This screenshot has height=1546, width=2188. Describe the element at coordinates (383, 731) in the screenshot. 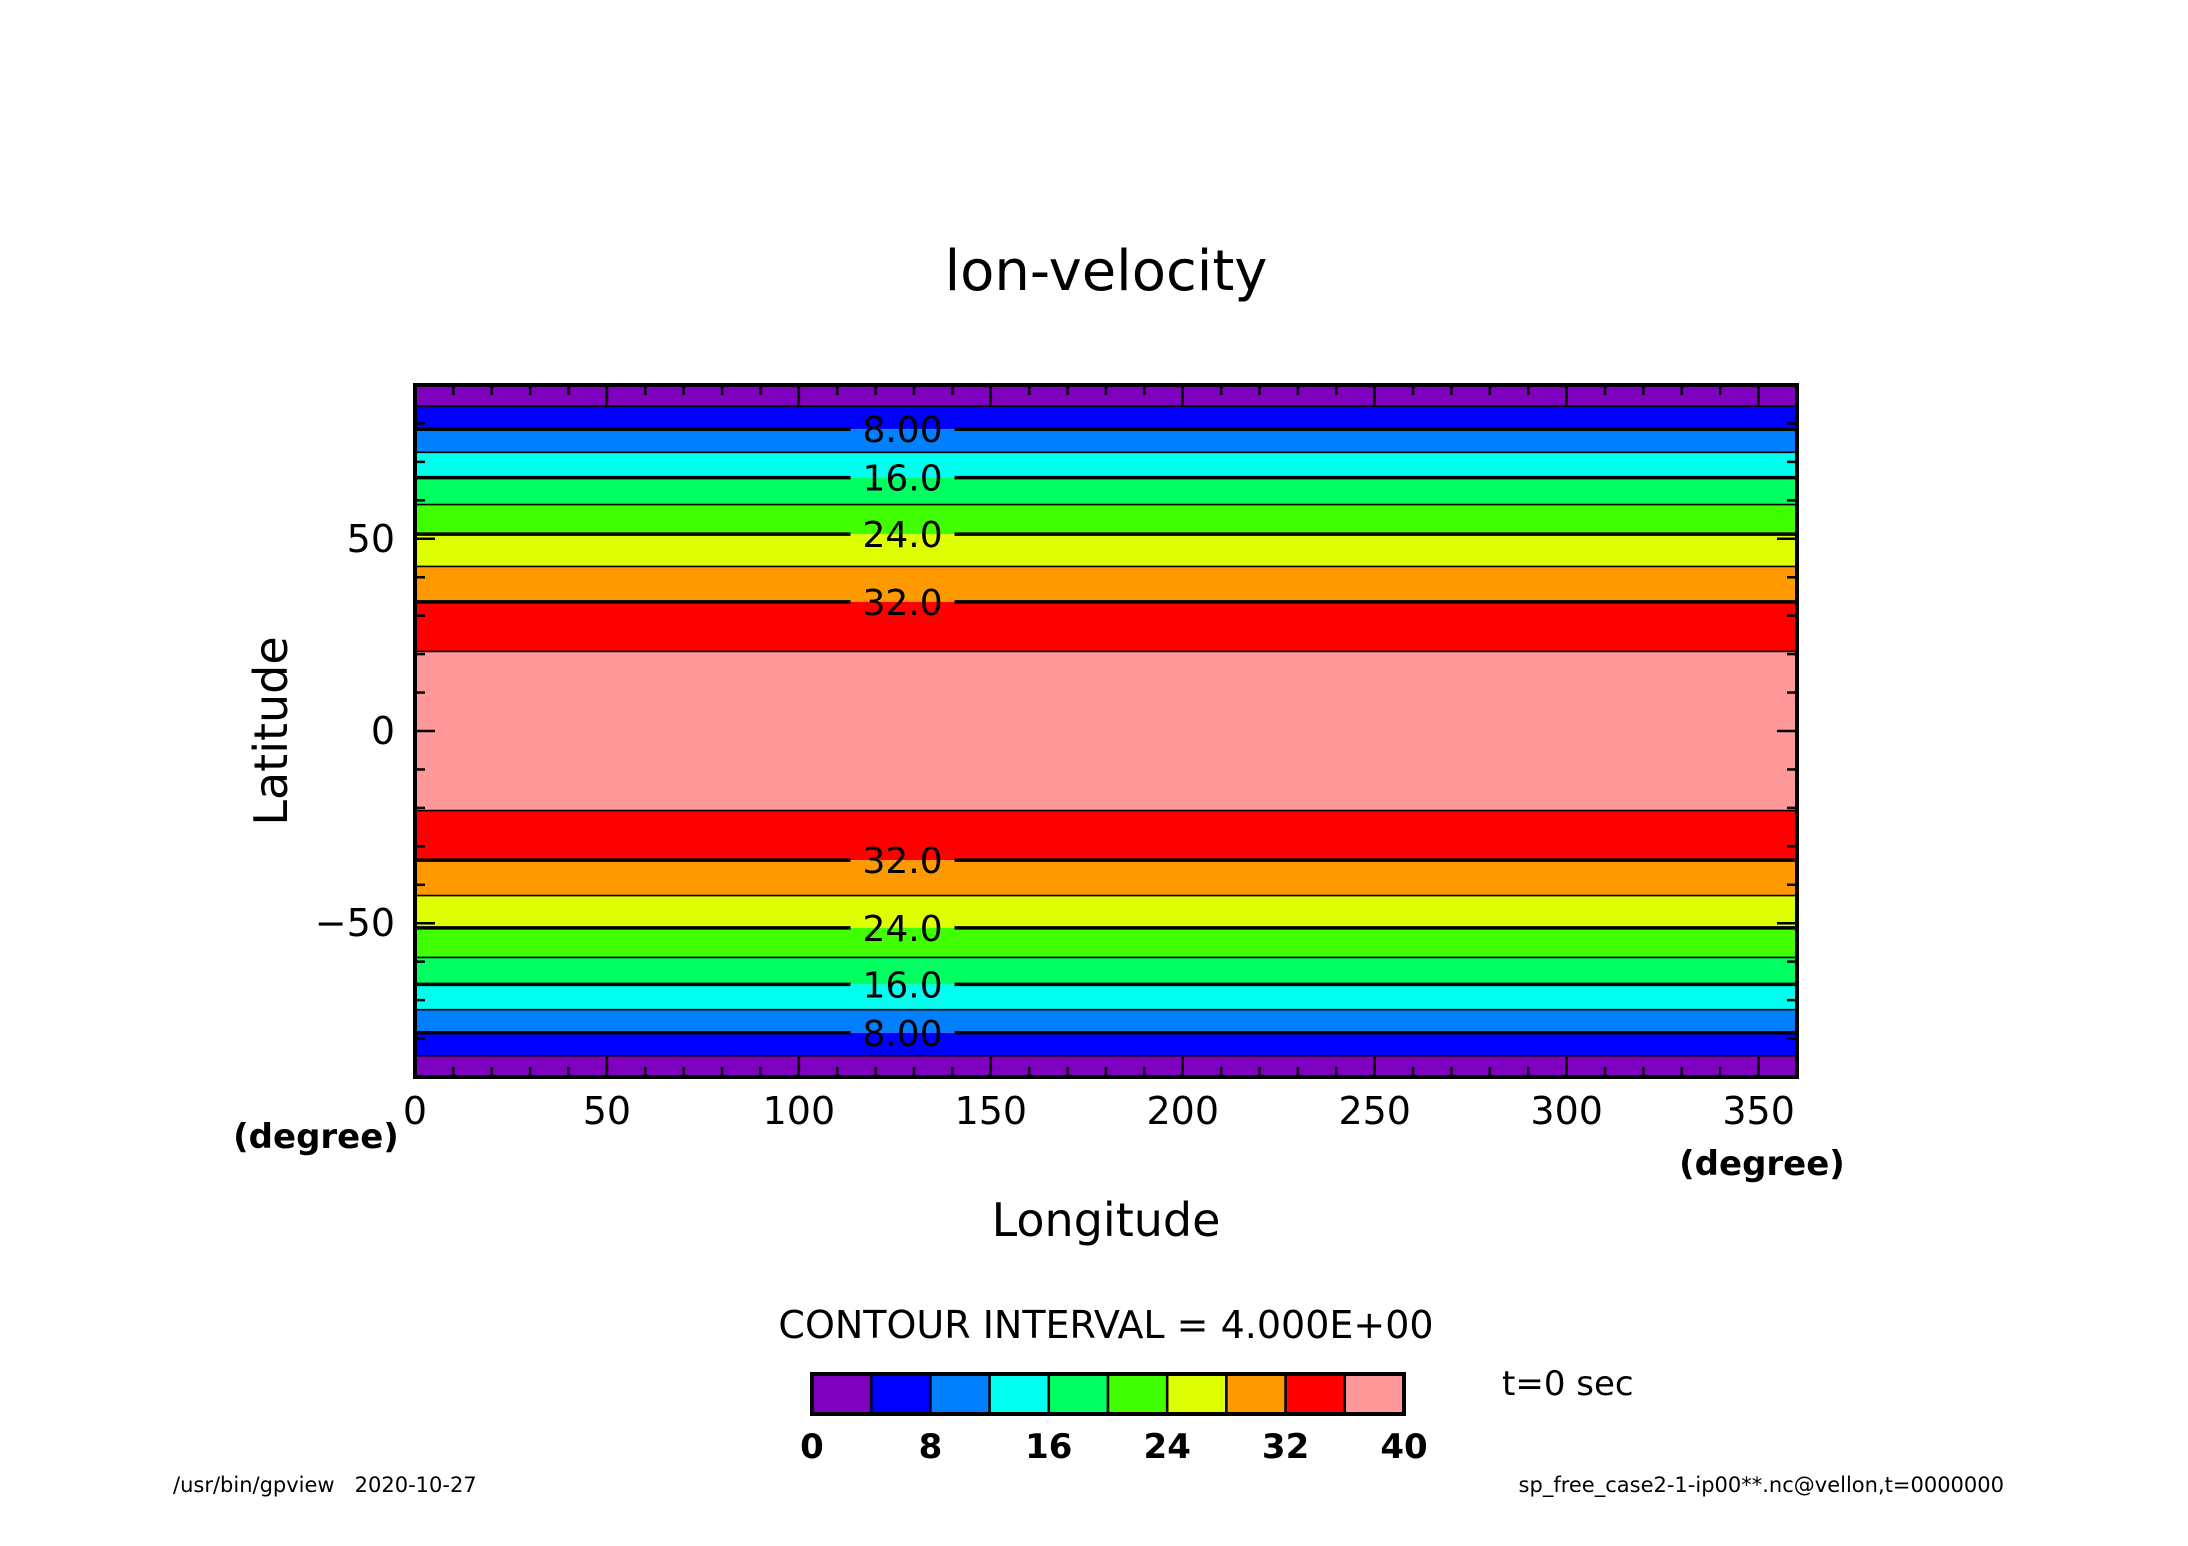

I see `y-tick-label-0: 0` at that location.